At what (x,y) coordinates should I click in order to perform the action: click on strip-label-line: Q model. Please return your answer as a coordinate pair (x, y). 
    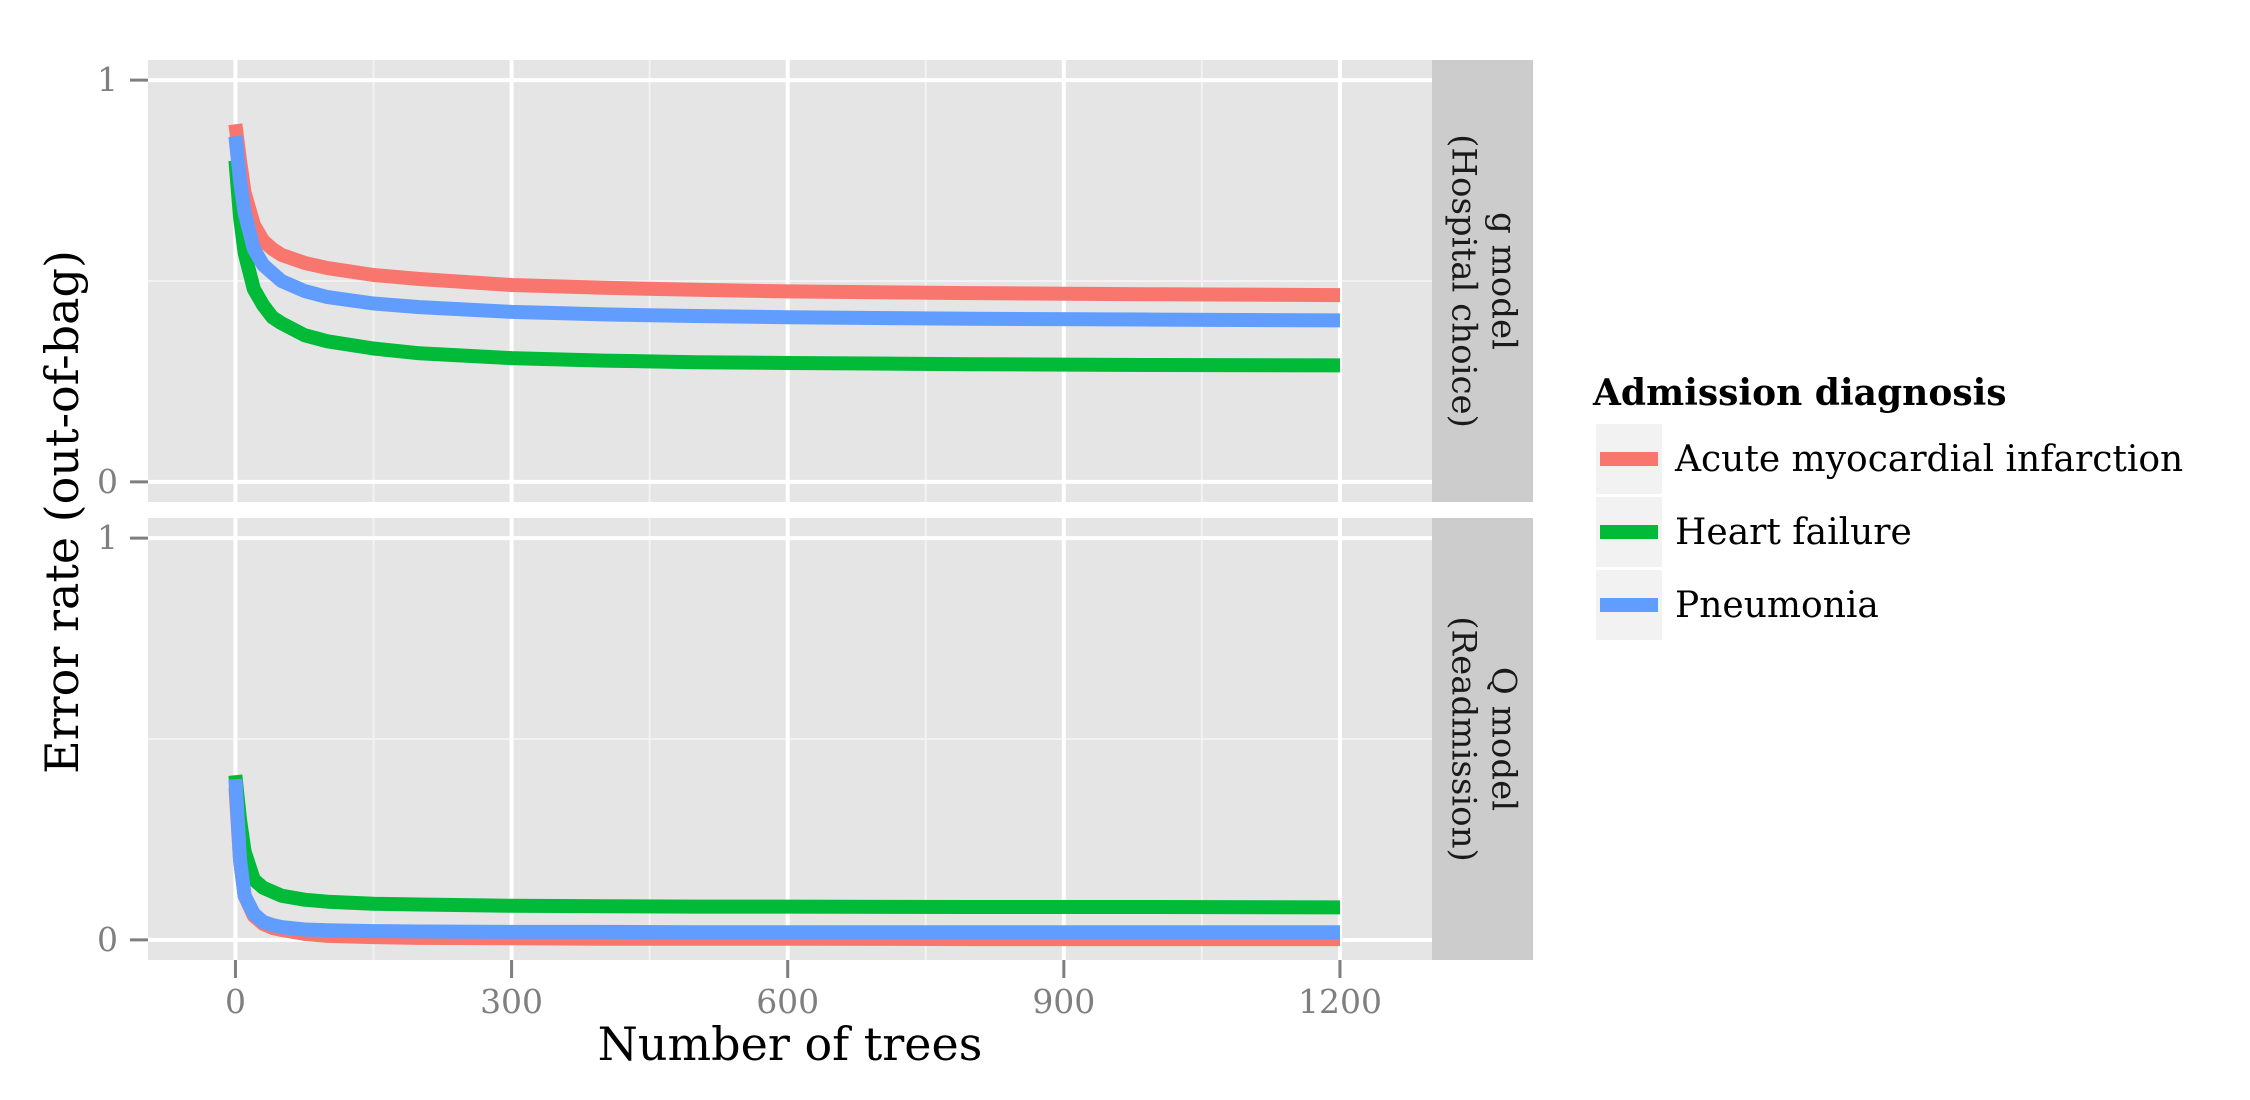
    Looking at the image, I should click on (1504, 739).